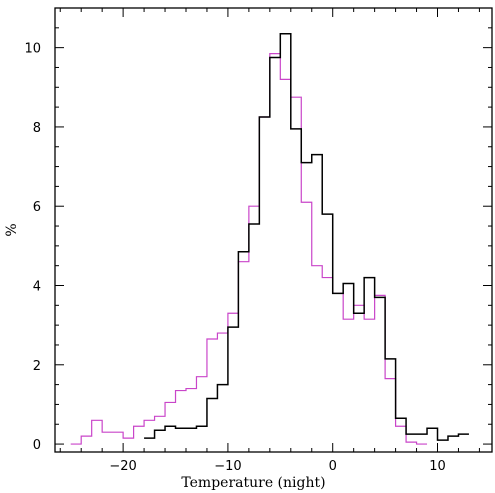 The width and height of the screenshot is (495, 493). I want to click on y-axis-title: %, so click(12, 229).